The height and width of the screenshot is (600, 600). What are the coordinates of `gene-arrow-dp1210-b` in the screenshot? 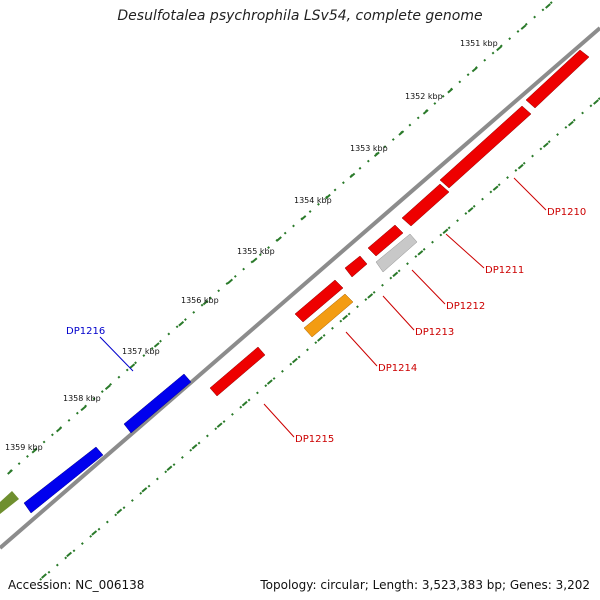 It's located at (485, 147).